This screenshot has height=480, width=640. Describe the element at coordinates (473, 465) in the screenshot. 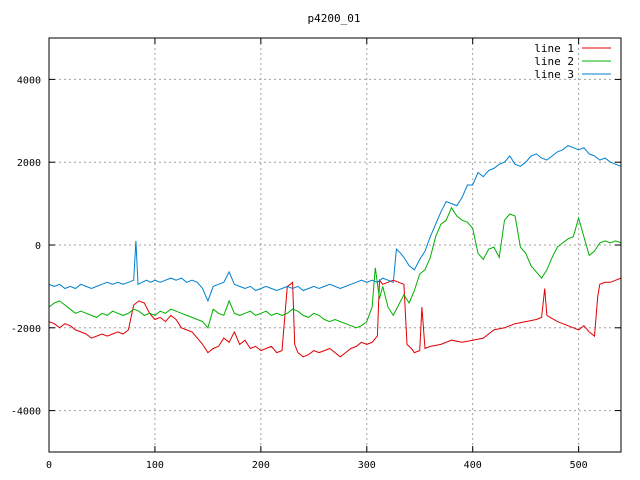

I see `x-tick-label: 400` at that location.